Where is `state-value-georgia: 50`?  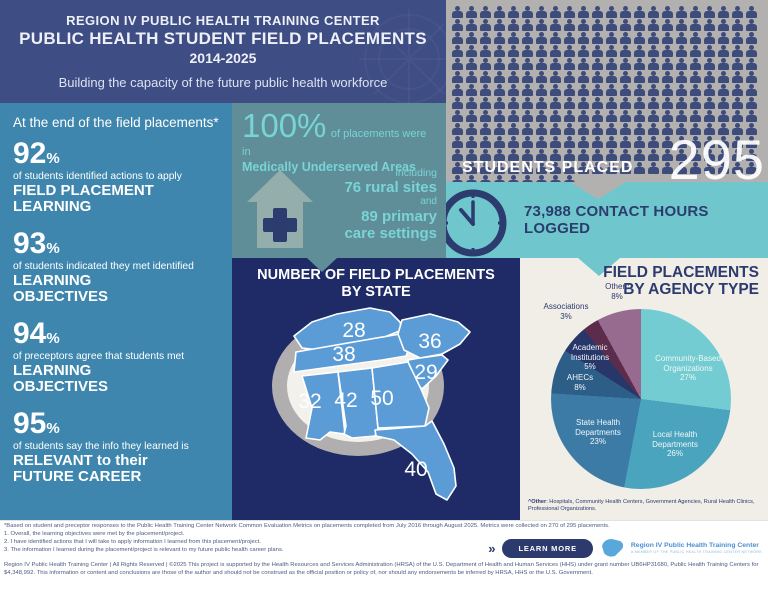
state-value-georgia: 50 is located at coordinates (381, 398).